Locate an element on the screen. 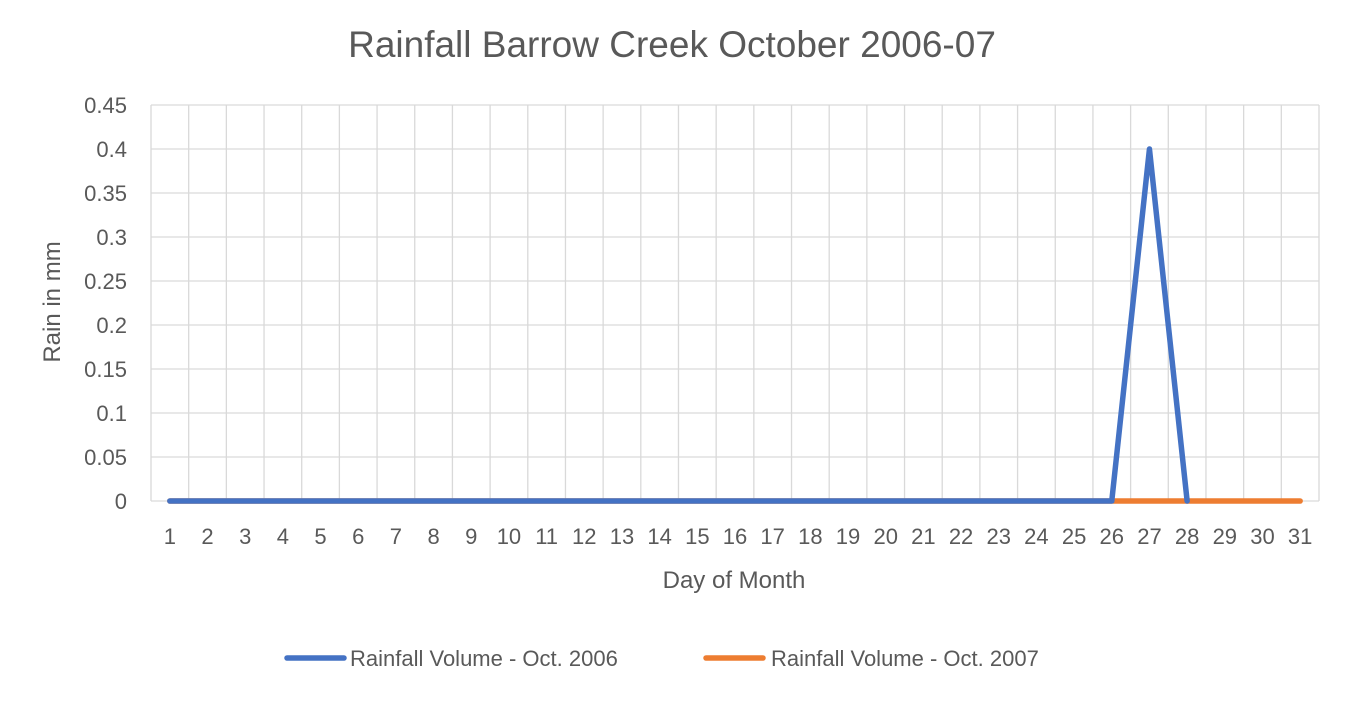  x-tick-label: 17 is located at coordinates (772, 536).